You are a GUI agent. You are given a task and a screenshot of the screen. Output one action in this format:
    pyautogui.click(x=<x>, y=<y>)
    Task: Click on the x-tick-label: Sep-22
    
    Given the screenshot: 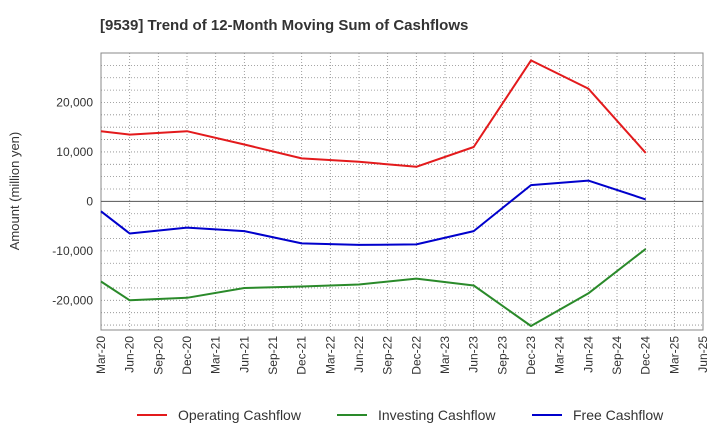 What is the action you would take?
    pyautogui.click(x=388, y=355)
    